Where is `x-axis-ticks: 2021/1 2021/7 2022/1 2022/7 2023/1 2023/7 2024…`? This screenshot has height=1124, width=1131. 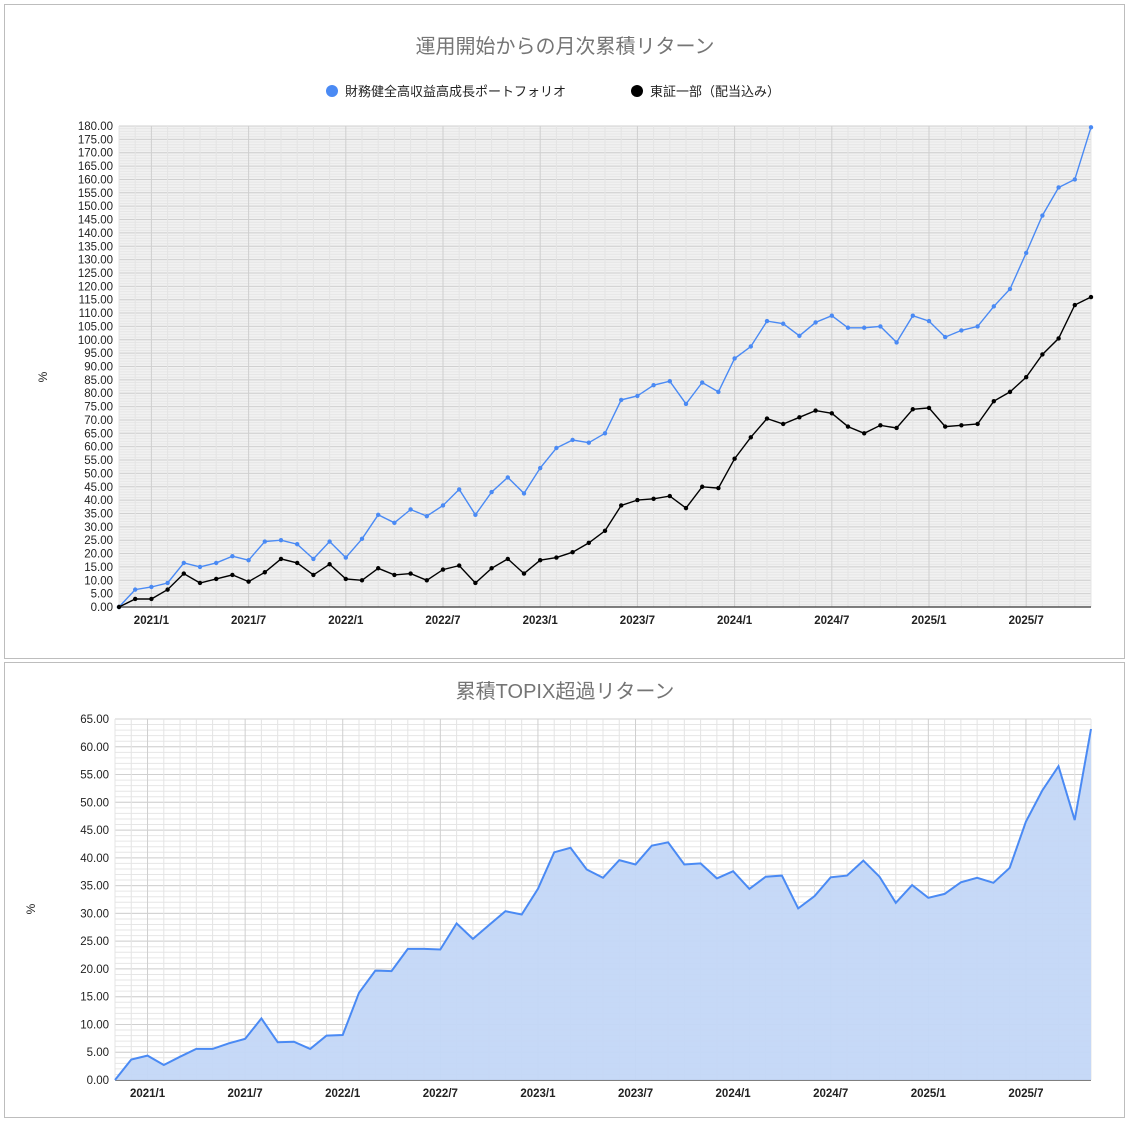
x-axis-ticks: 2021/1 2021/7 2022/1 2022/7 2023/1 2023/7 2024… is located at coordinates (589, 621).